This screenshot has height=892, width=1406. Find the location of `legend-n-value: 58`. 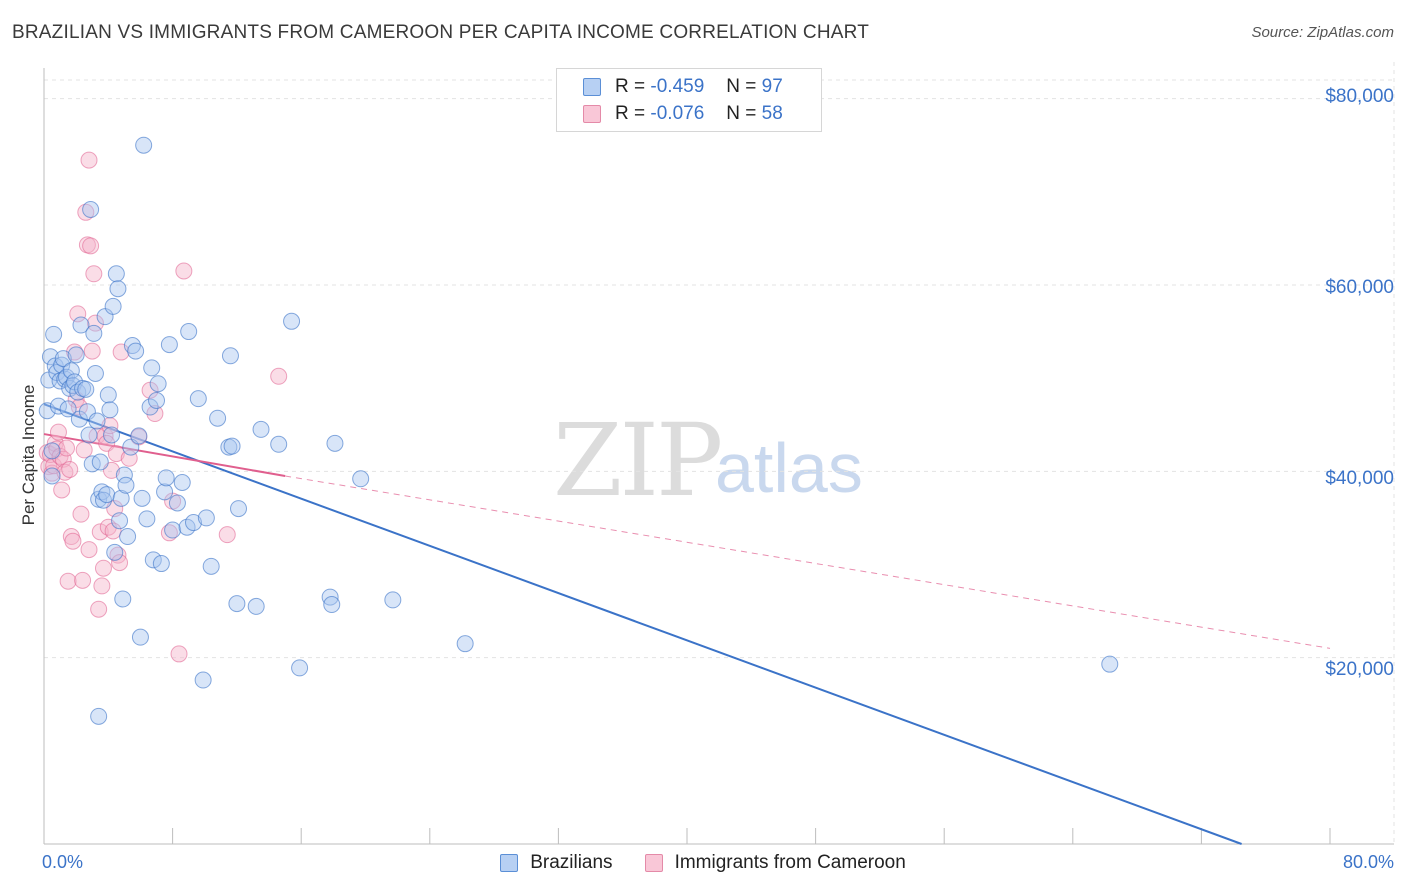

legend-n-value: 58 is located at coordinates (772, 113).